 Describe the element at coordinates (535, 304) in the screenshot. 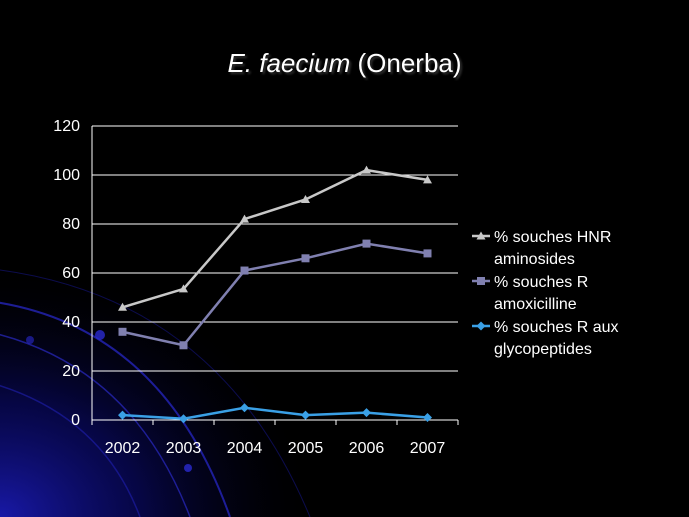

I see `legend-label: amoxicilline` at that location.